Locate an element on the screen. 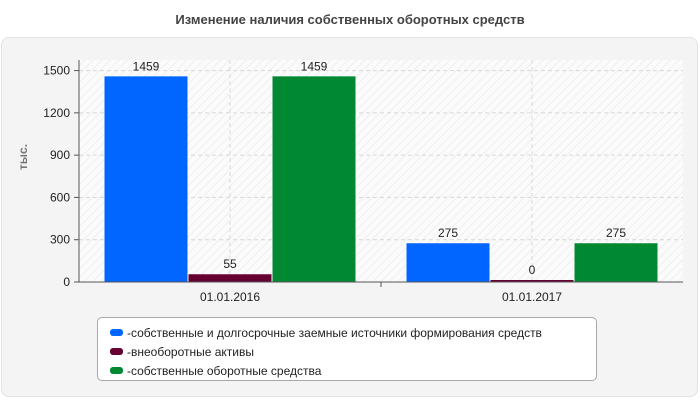  data-label: 55 is located at coordinates (230, 264).